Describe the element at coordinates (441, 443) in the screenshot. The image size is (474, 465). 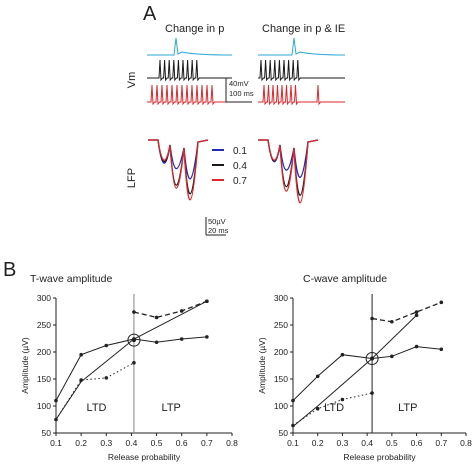
I see `x-tick-label: 0.7` at that location.